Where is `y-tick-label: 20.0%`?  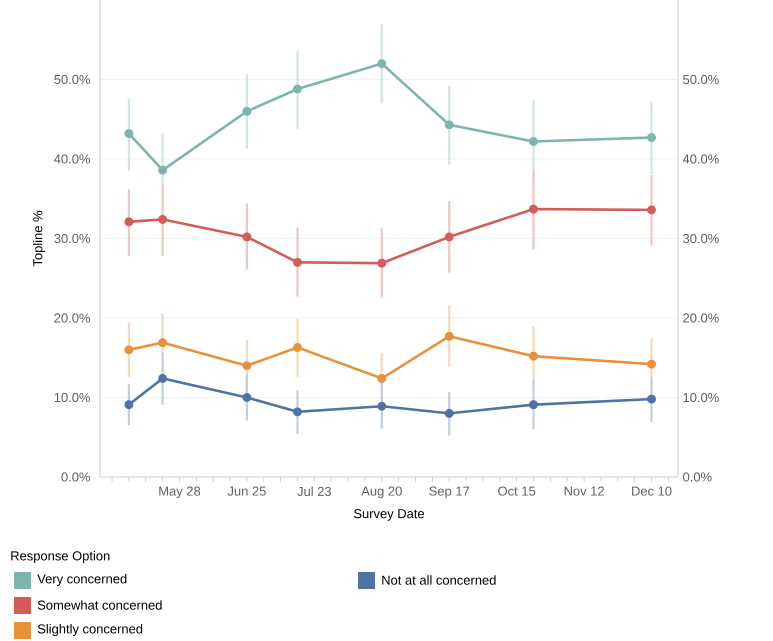 y-tick-label: 20.0% is located at coordinates (72, 318).